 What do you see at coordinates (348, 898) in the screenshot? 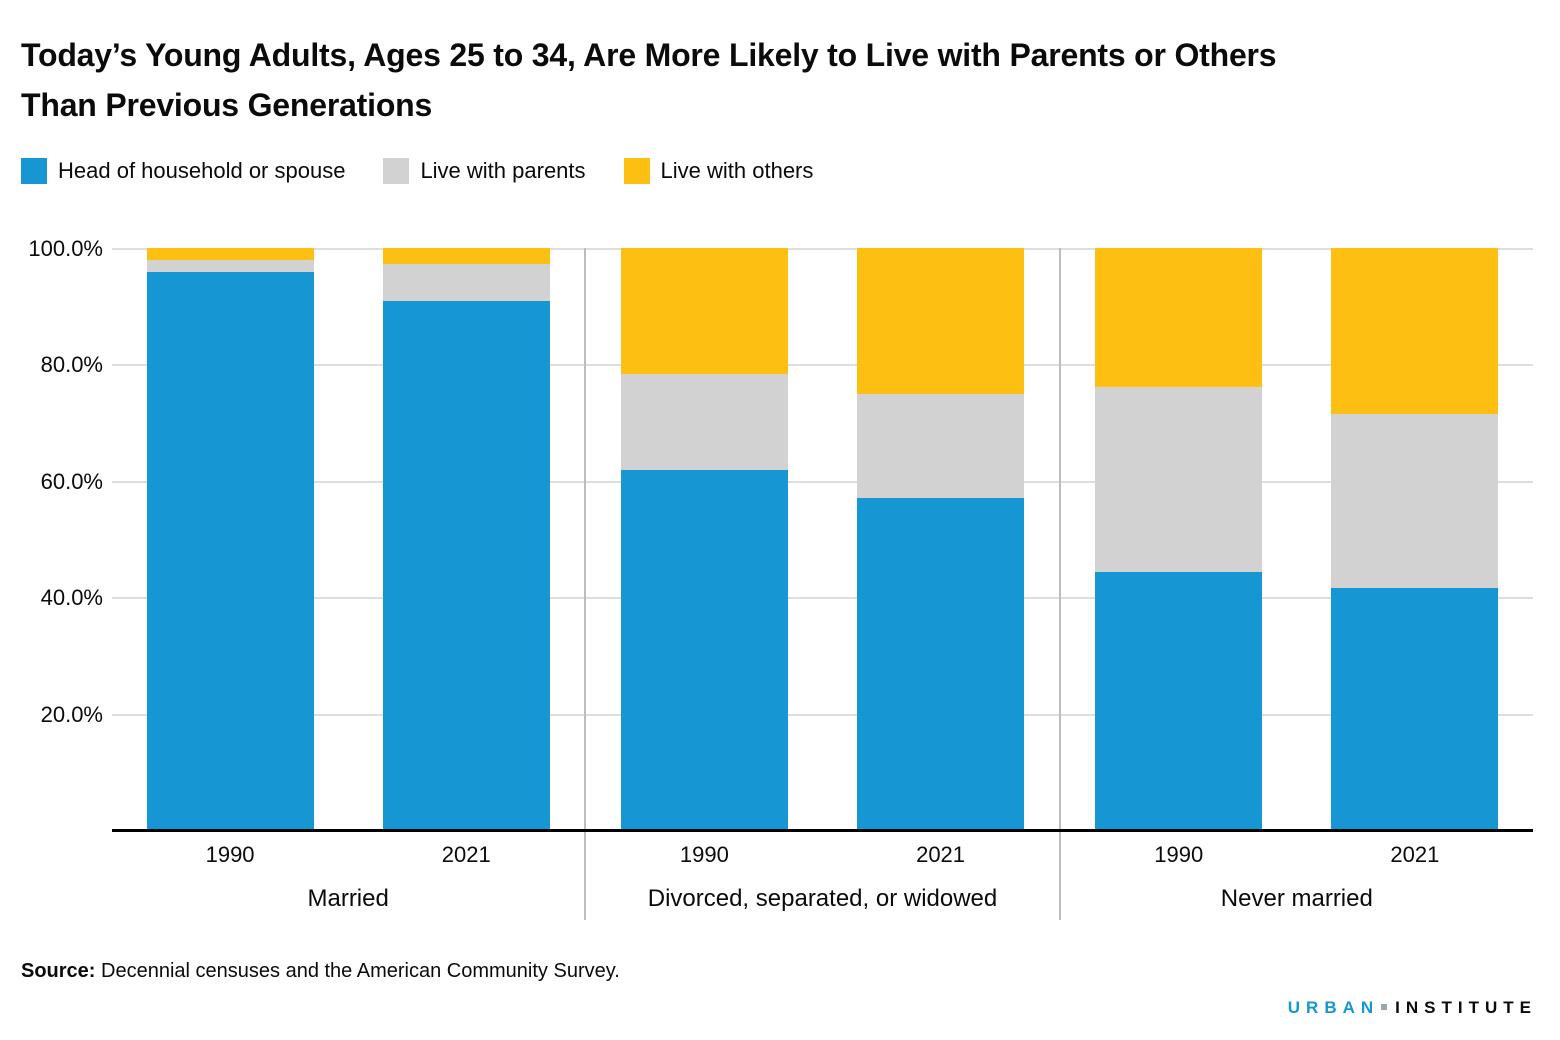
I see `group-label: Married` at bounding box center [348, 898].